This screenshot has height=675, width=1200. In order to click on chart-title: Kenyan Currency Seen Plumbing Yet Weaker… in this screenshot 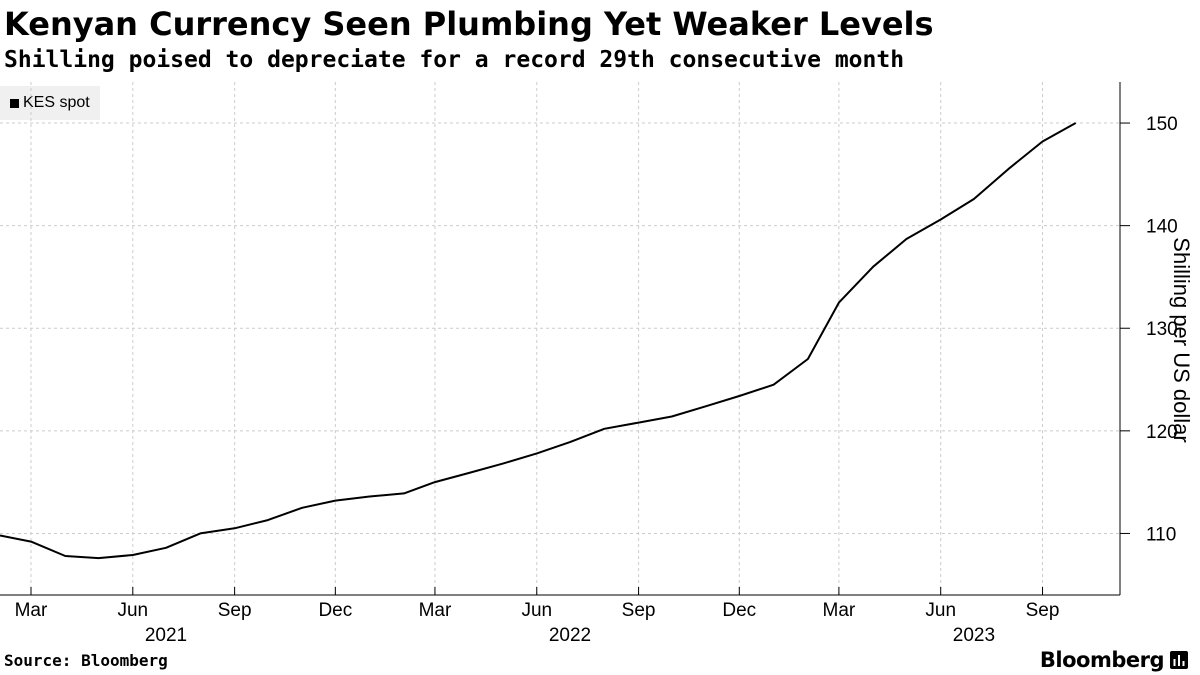, I will do `click(469, 24)`.